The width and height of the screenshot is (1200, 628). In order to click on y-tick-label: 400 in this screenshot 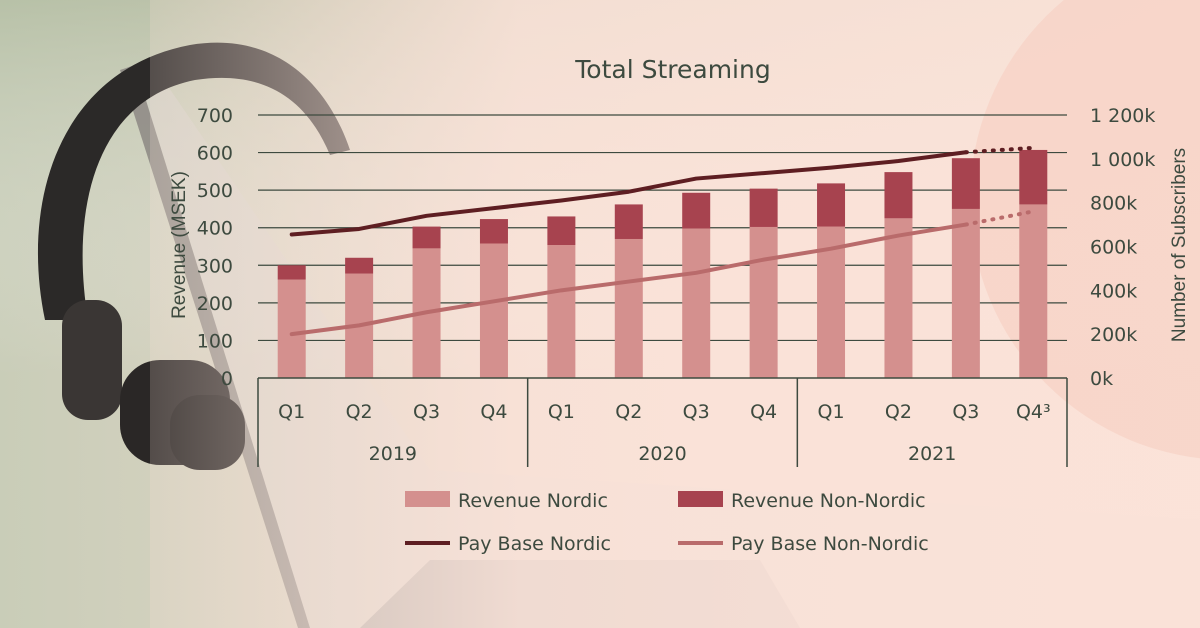, I will do `click(215, 229)`.